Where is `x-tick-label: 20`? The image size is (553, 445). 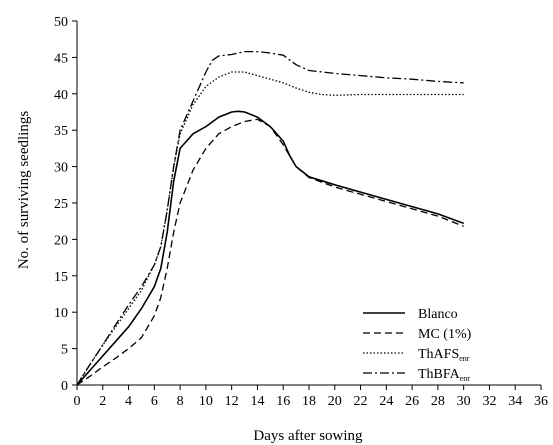 x-tick-label: 20 is located at coordinates (335, 401).